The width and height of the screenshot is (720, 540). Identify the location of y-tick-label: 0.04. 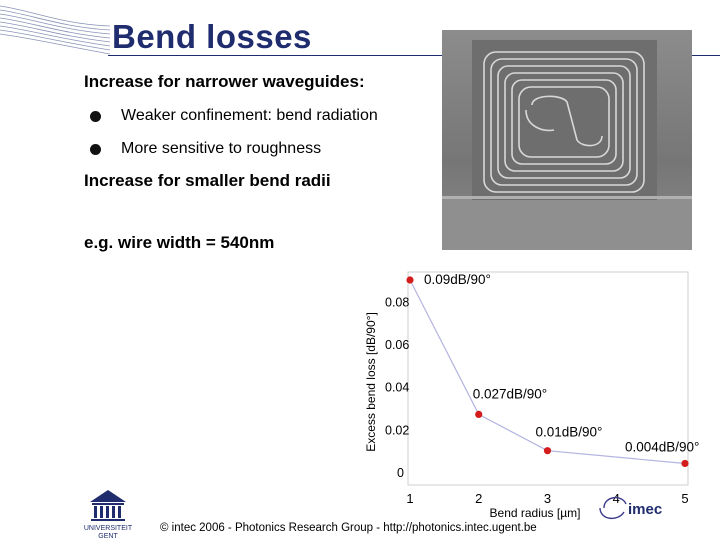
(397, 388).